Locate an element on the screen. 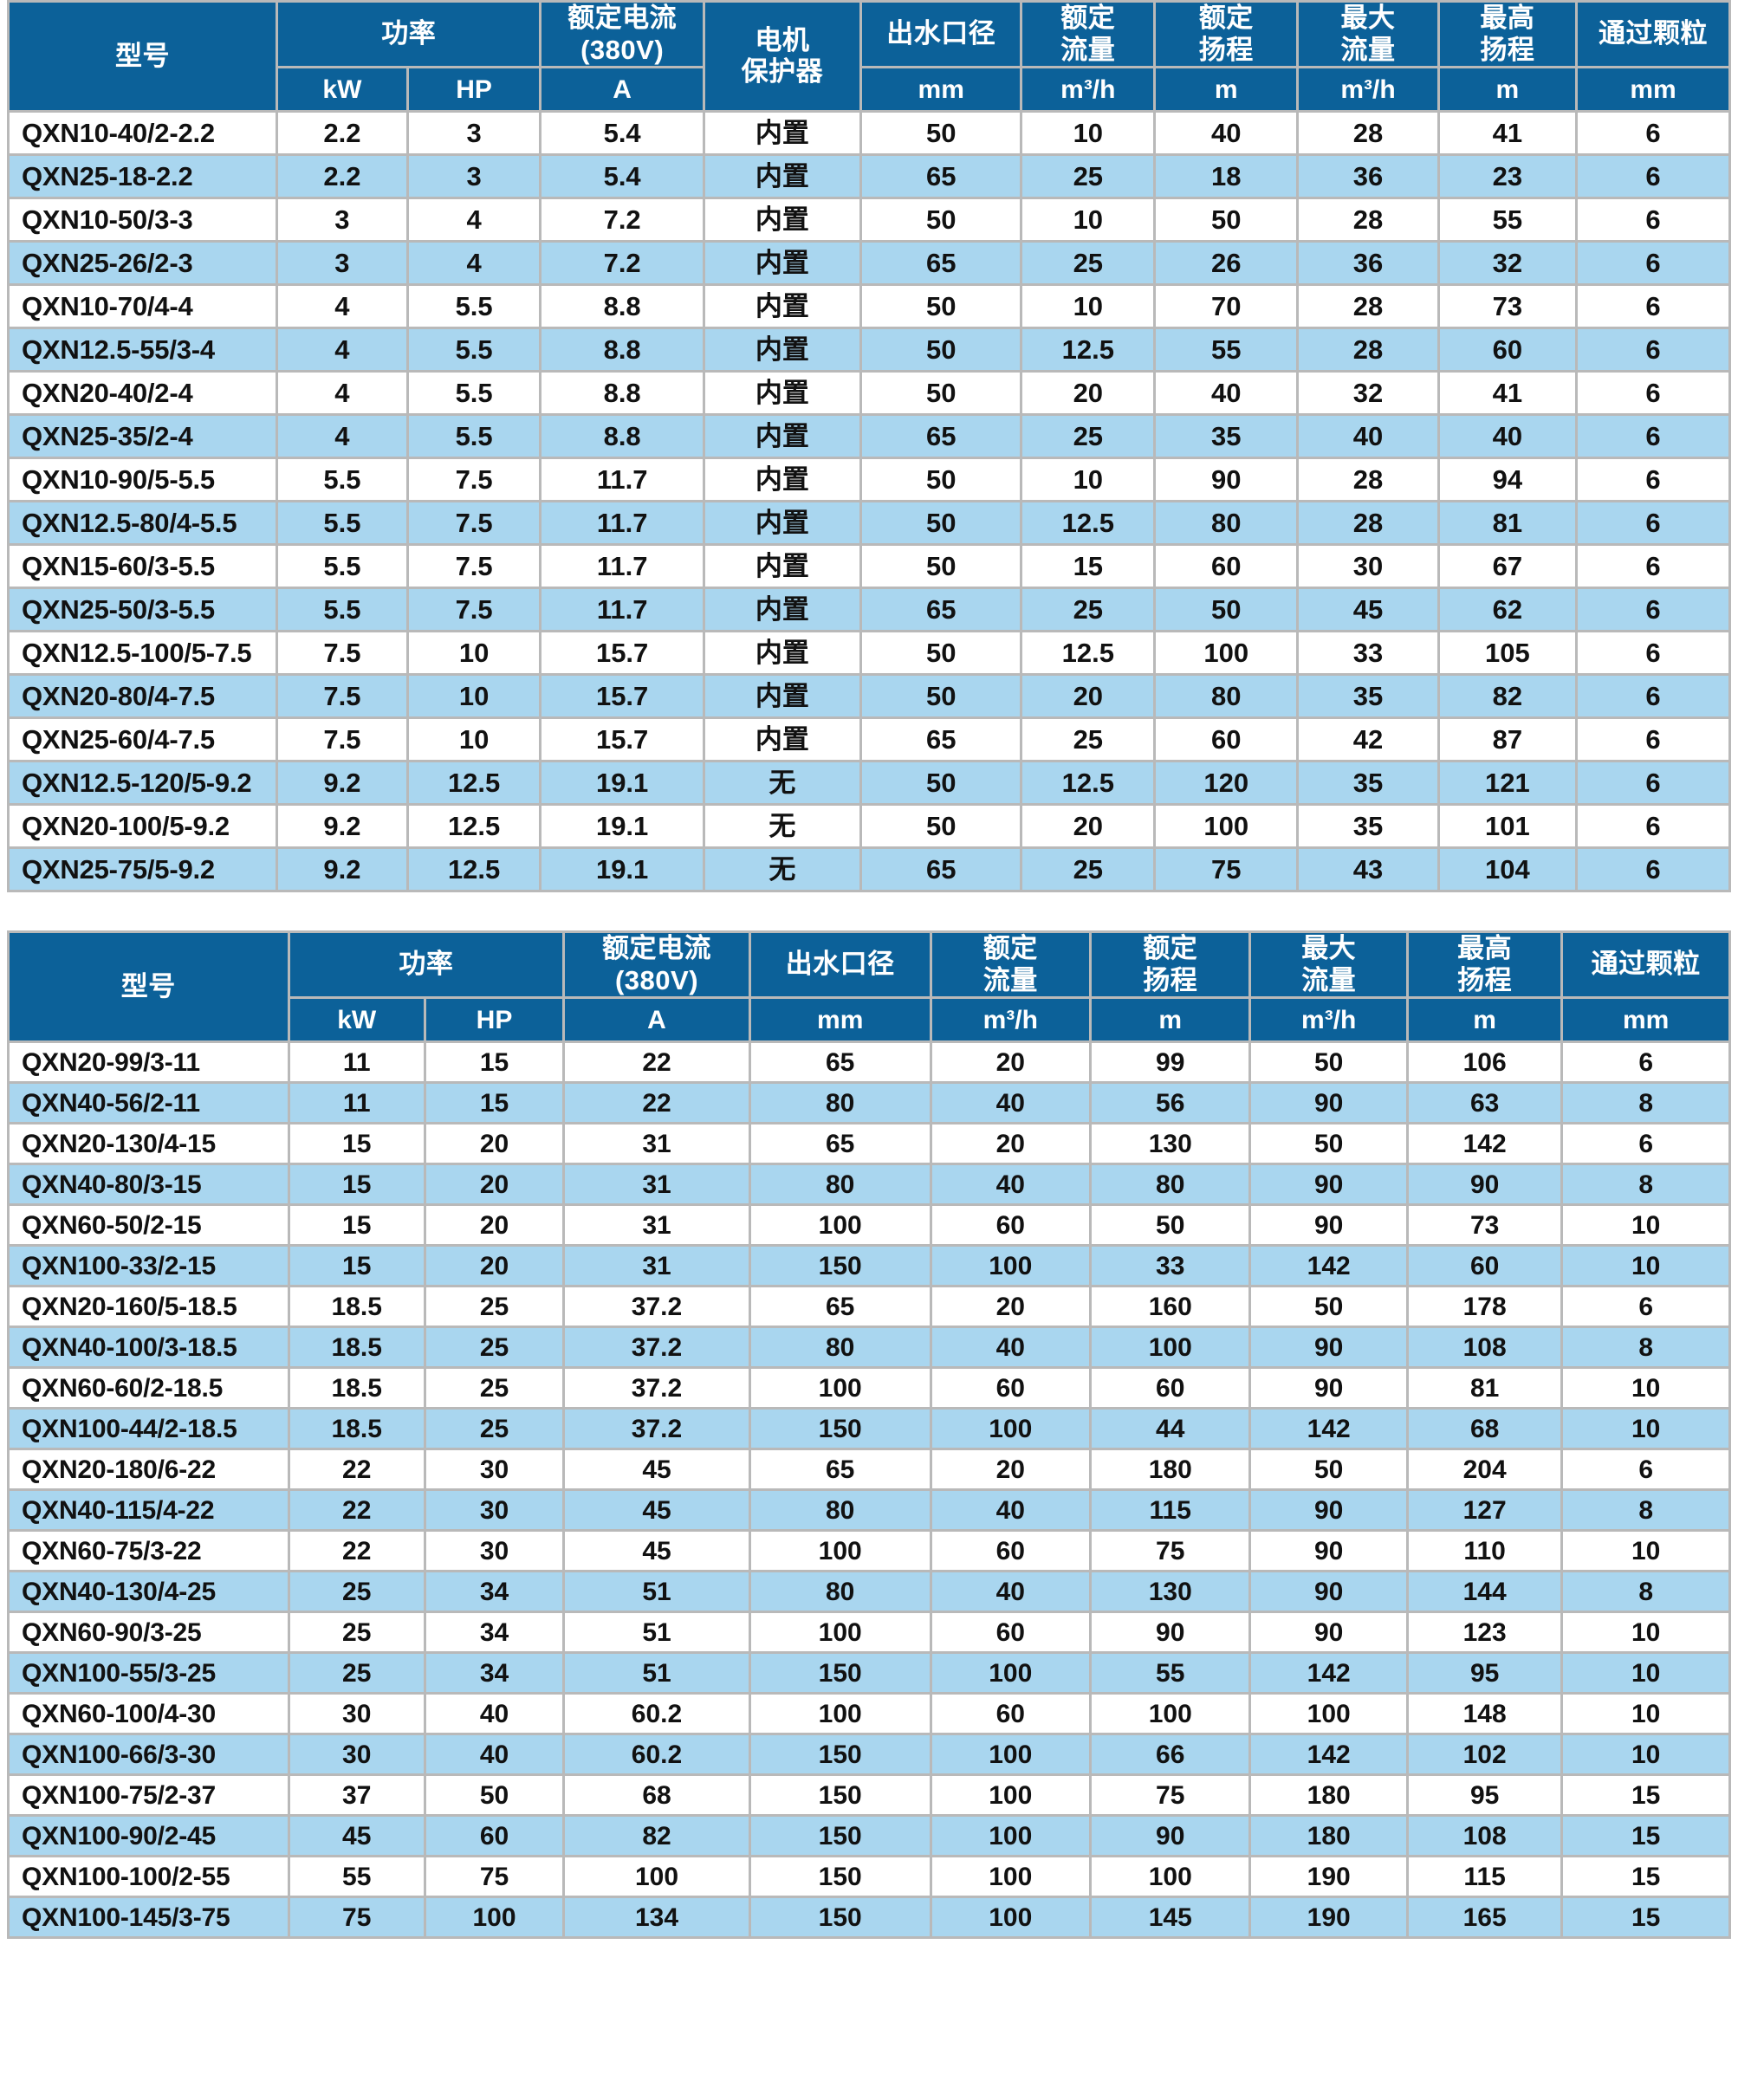 This screenshot has height=2100, width=1738. cell-value: 127 is located at coordinates (1485, 1510).